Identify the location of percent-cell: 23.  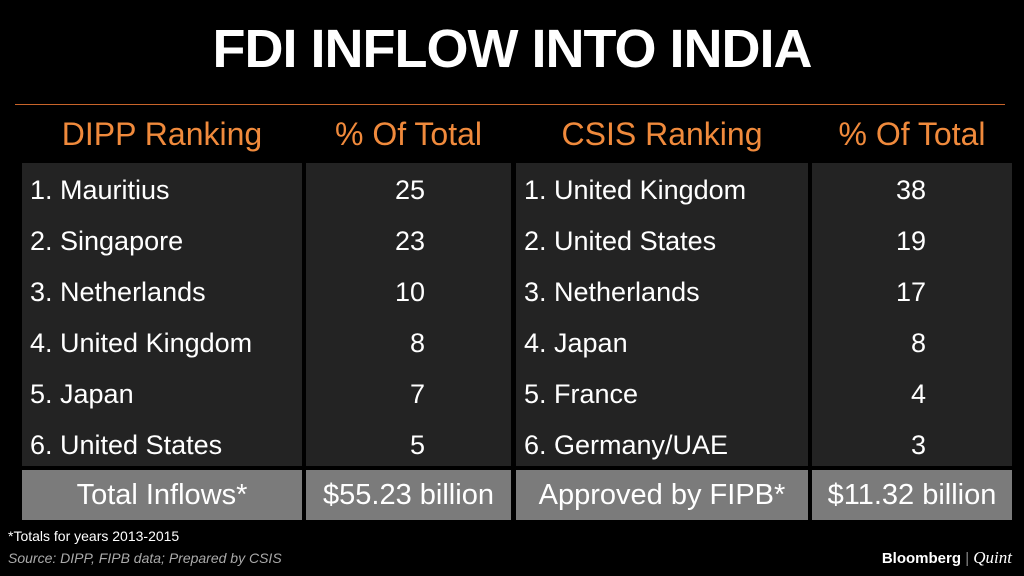
(409, 241).